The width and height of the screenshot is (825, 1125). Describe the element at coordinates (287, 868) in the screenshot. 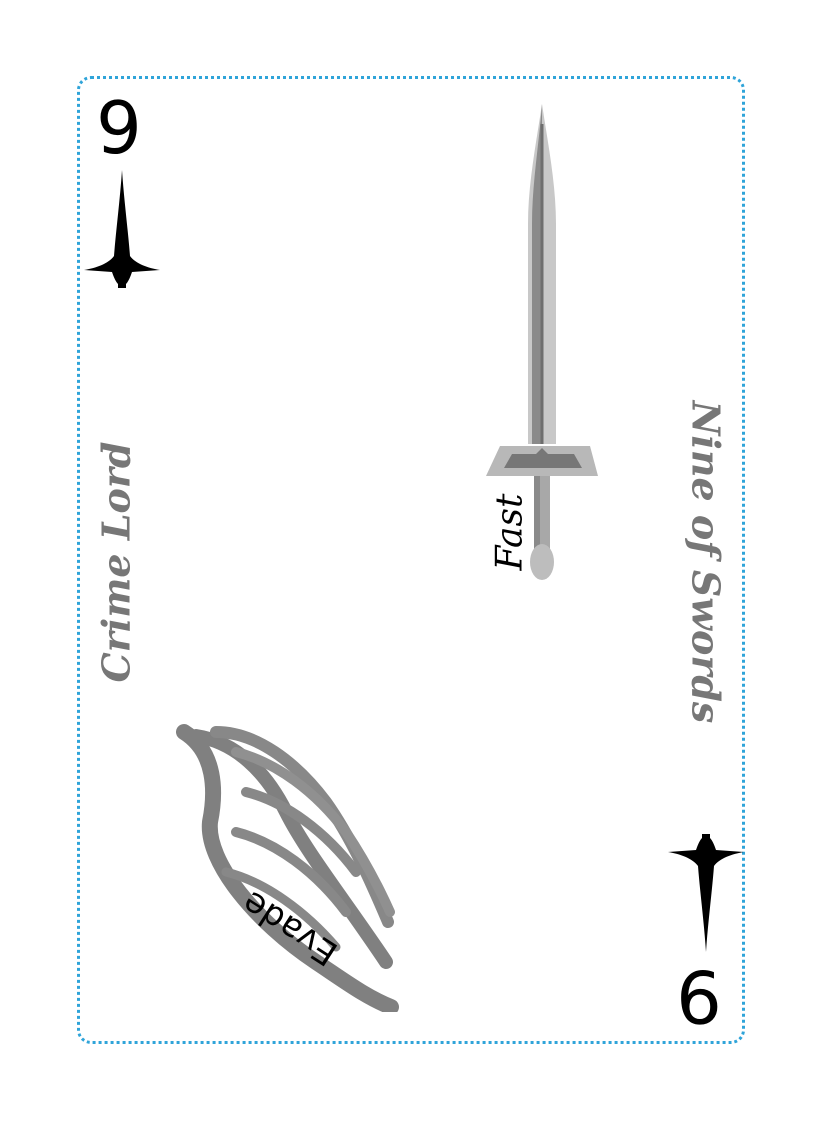

I see `wing-icon` at that location.